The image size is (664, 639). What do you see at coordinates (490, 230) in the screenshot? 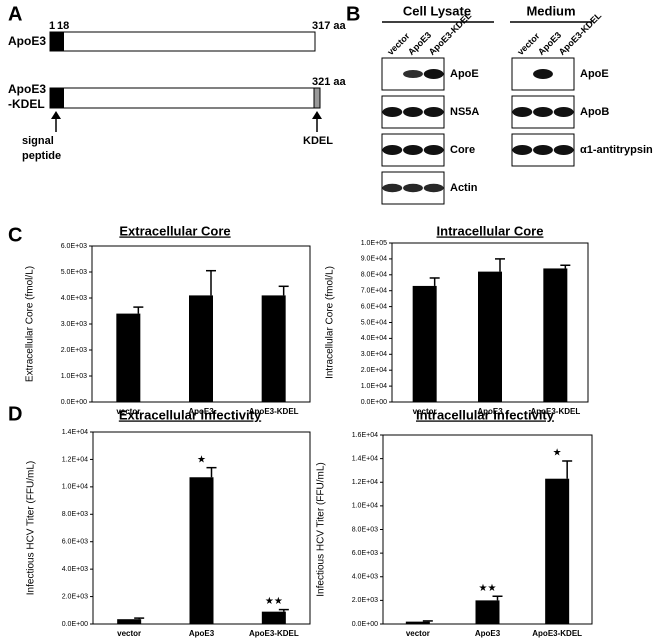
I see `chart-title: Intracellular Core` at bounding box center [490, 230].